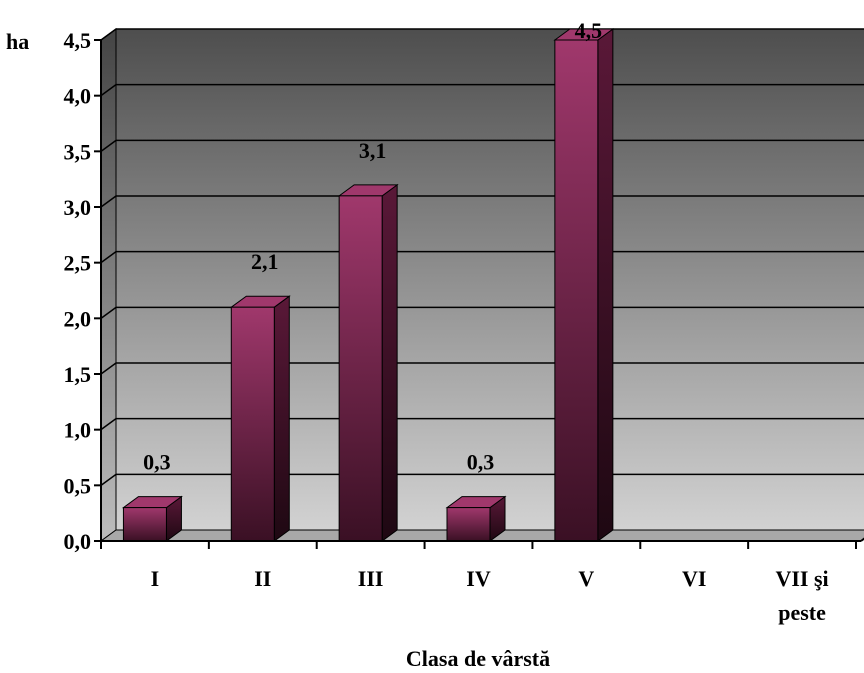  What do you see at coordinates (78, 96) in the screenshot?
I see `y-tick-label: 4,0` at bounding box center [78, 96].